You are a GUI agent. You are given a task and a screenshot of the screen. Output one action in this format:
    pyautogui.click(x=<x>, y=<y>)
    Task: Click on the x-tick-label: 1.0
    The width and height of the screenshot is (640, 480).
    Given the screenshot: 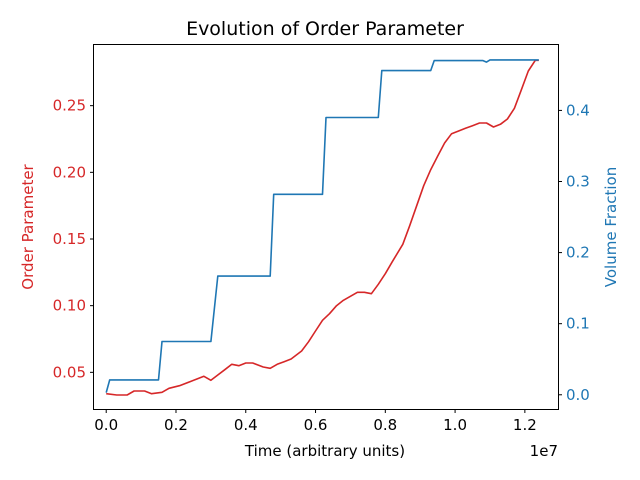 What is the action you would take?
    pyautogui.click(x=455, y=425)
    